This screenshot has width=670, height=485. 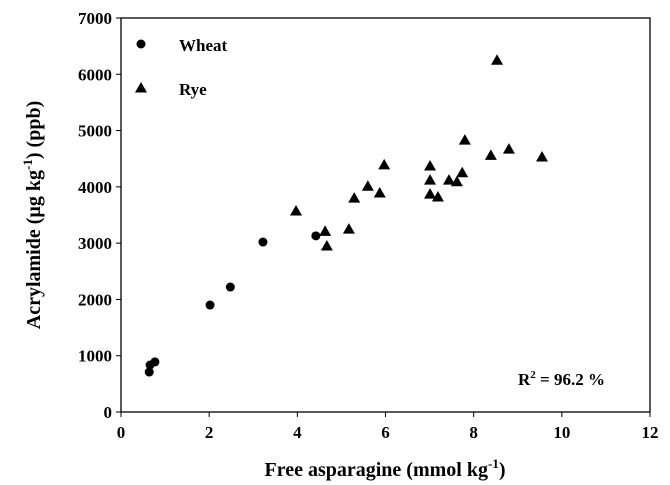 I want to click on x-tick-label: 10, so click(x=561, y=432).